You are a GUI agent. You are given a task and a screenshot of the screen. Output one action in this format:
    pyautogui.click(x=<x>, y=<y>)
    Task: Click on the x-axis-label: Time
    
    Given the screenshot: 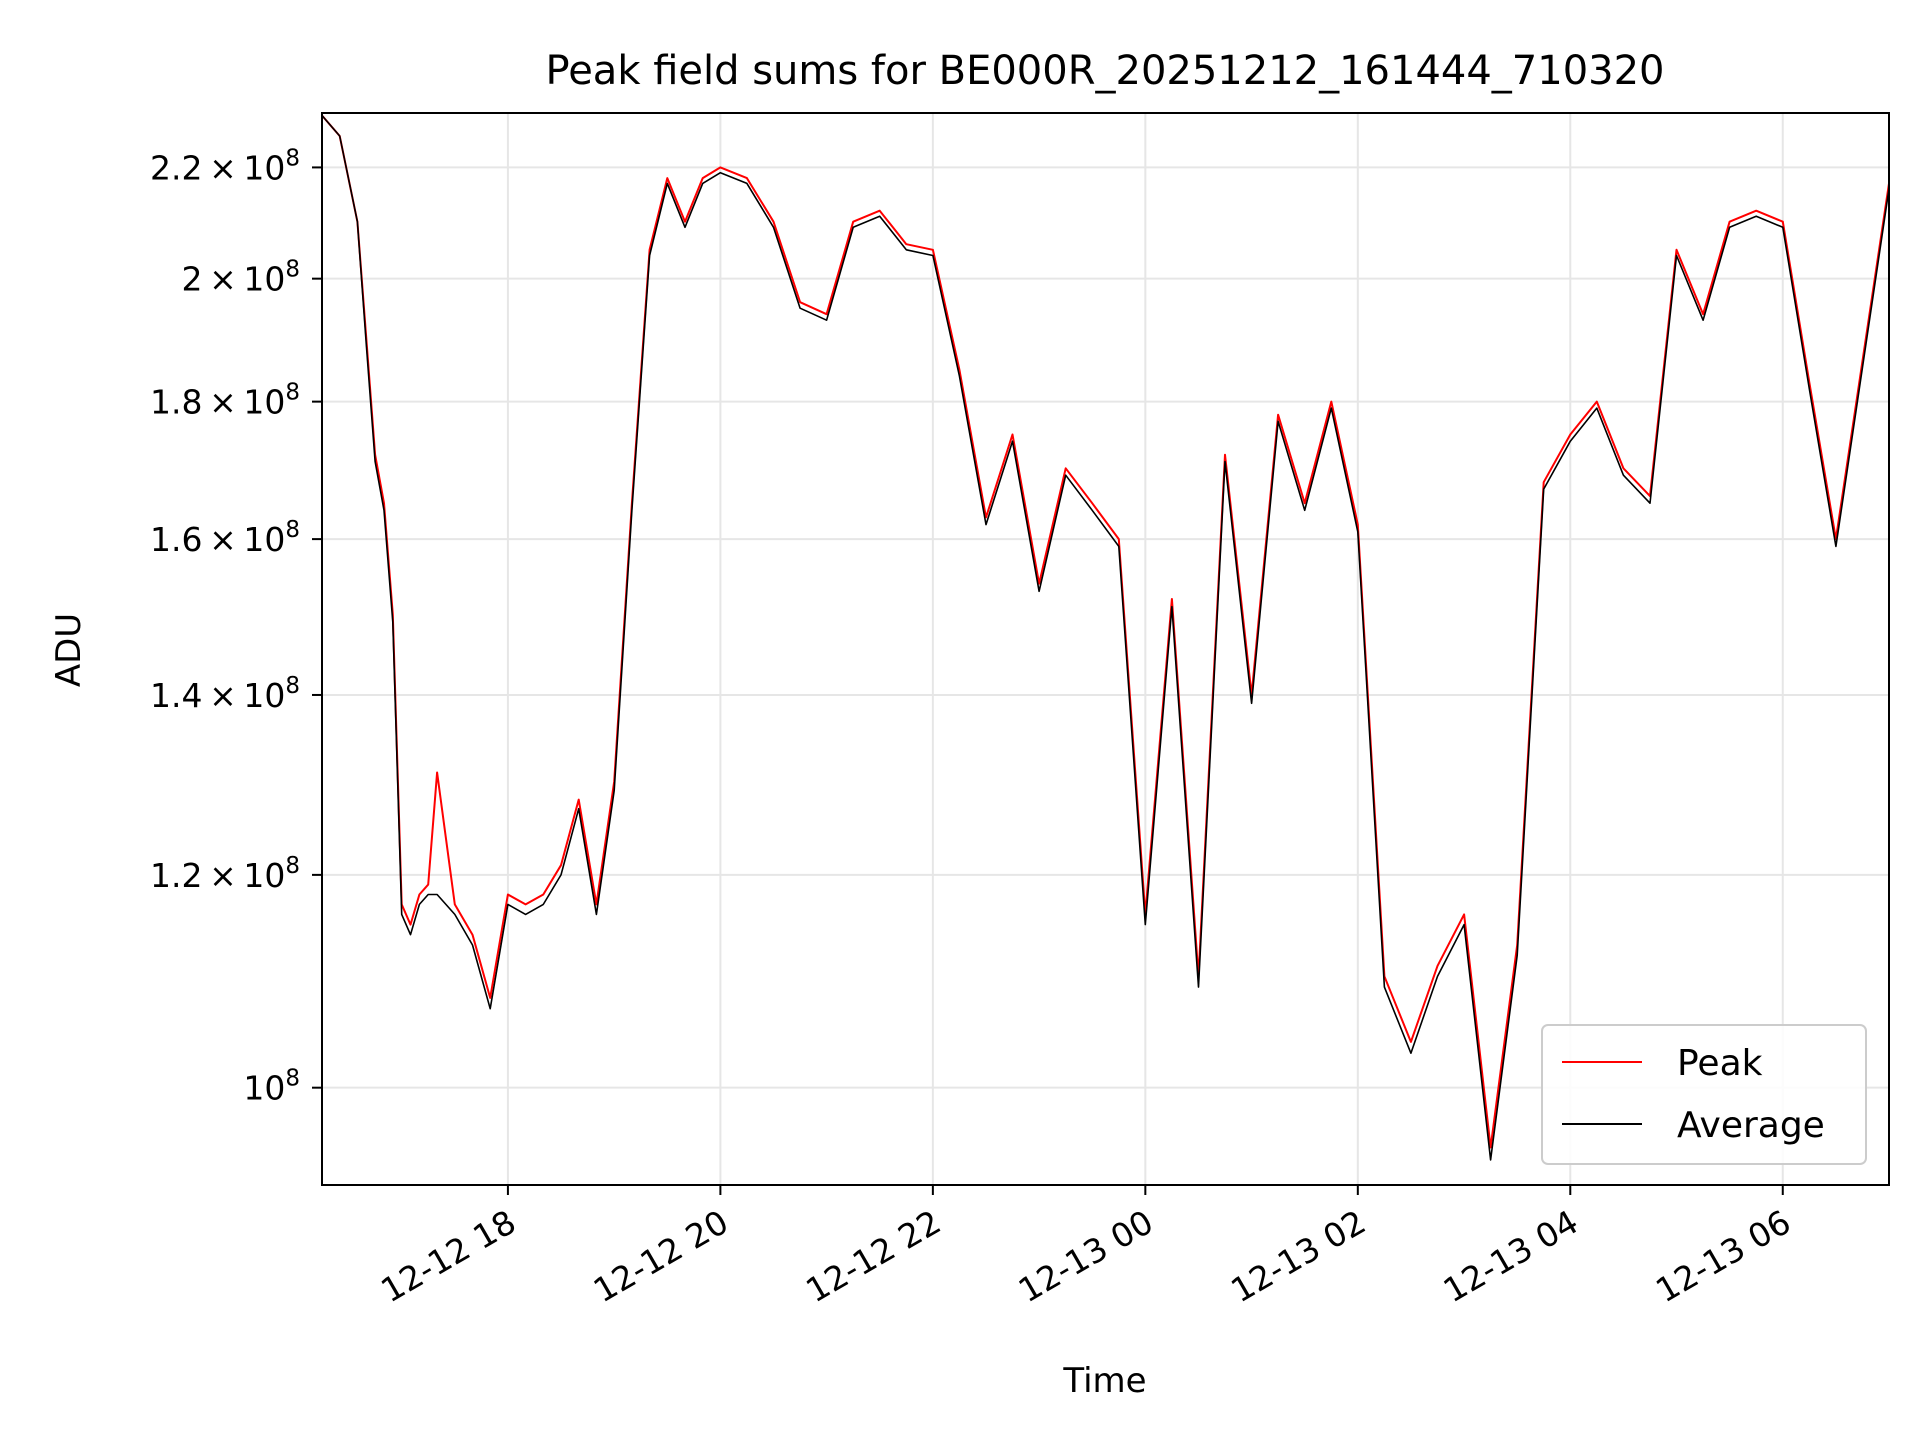 What is the action you would take?
    pyautogui.click(x=1104, y=1381)
    